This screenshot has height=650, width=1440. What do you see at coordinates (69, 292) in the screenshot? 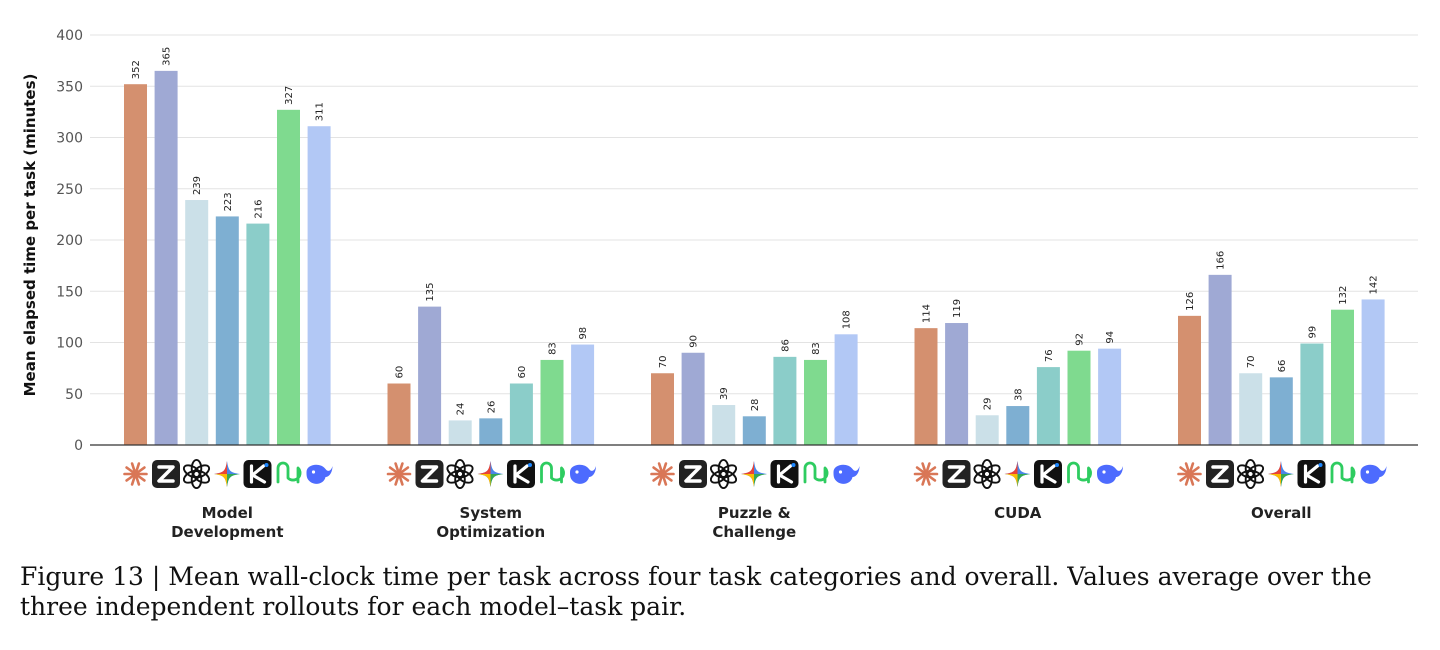
I see `y-tick-label: 150` at bounding box center [69, 292].